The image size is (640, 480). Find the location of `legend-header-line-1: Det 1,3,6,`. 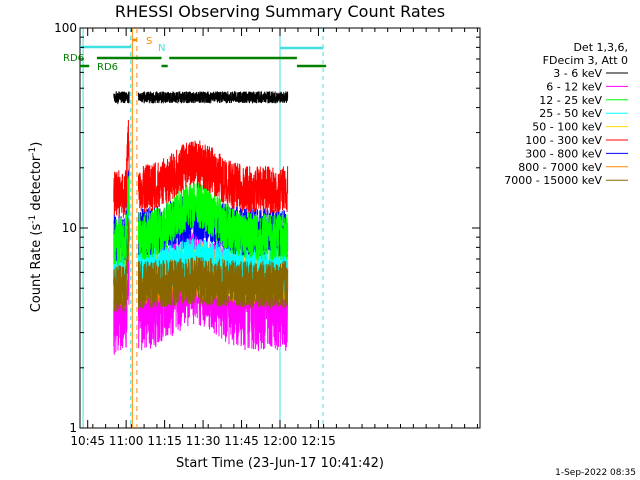

legend-header-line-1: Det 1,3,6, is located at coordinates (600, 47).